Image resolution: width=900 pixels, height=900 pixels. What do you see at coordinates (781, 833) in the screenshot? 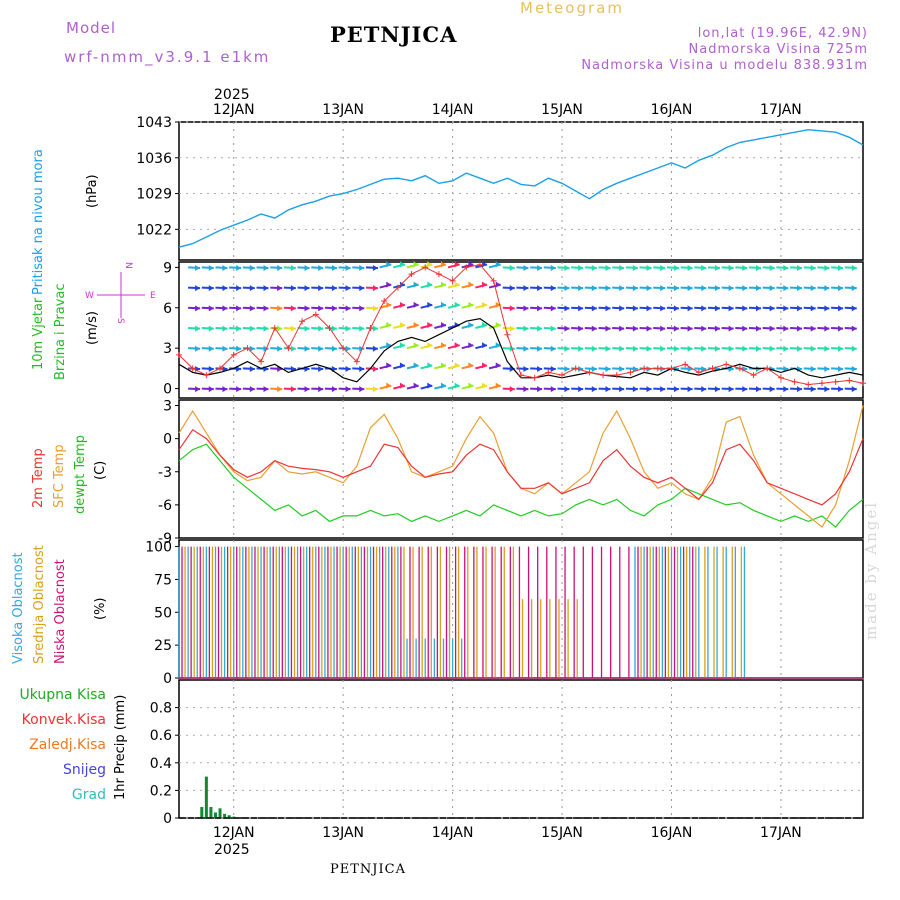
I see `bottom-day-label: 17JAN` at bounding box center [781, 833].